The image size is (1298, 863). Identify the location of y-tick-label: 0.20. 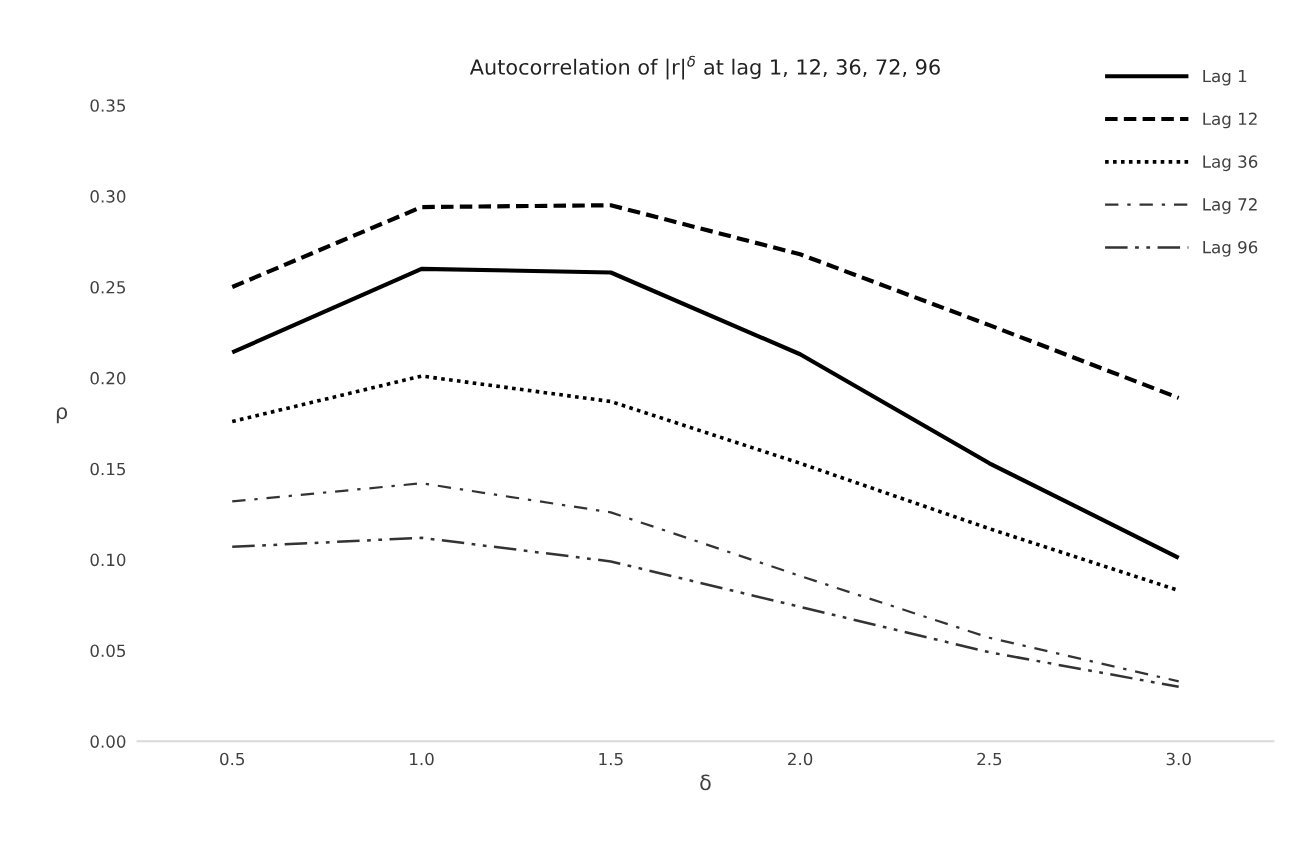
(108, 378).